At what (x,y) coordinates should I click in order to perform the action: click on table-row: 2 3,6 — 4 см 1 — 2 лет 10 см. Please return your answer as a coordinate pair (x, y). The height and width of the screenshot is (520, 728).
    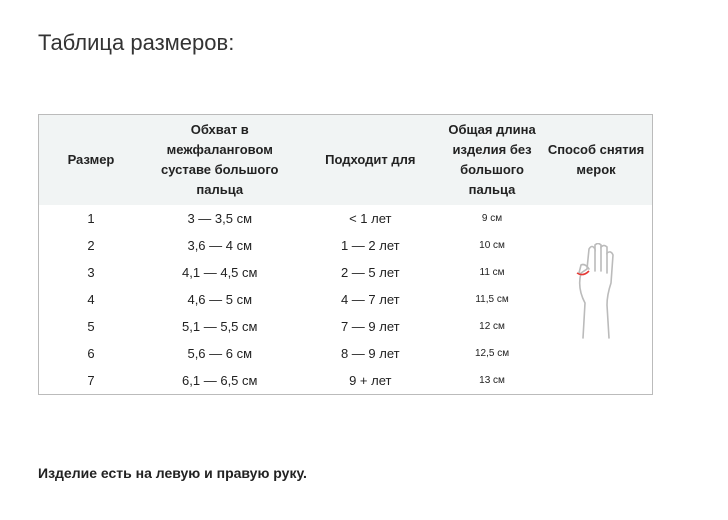
    Looking at the image, I should click on (345, 245).